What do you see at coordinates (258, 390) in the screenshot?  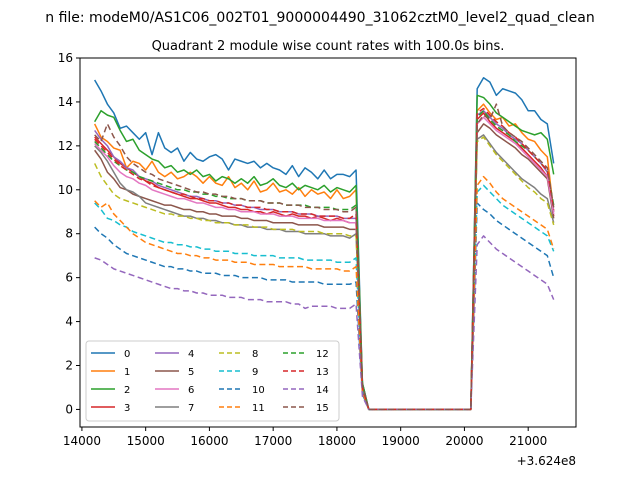 I see `legend-label-10: 10` at bounding box center [258, 390].